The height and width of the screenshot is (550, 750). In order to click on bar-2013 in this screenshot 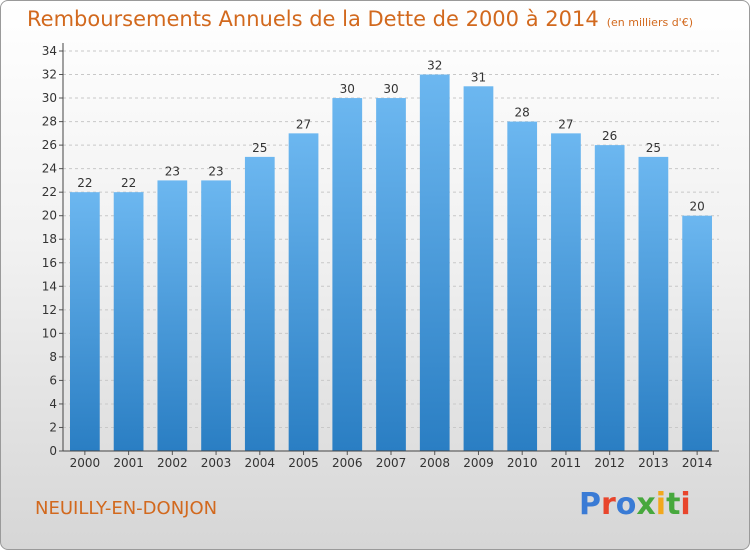, I will do `click(653, 303)`.